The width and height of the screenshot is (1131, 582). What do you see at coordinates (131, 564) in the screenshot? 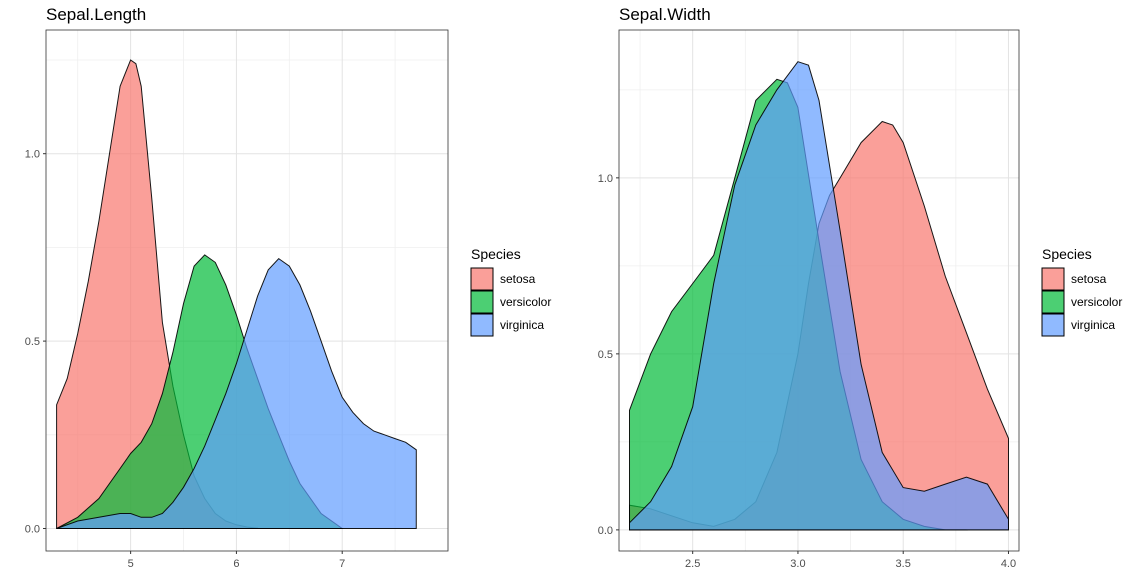
I see `x-tick-label: 5` at bounding box center [131, 564].